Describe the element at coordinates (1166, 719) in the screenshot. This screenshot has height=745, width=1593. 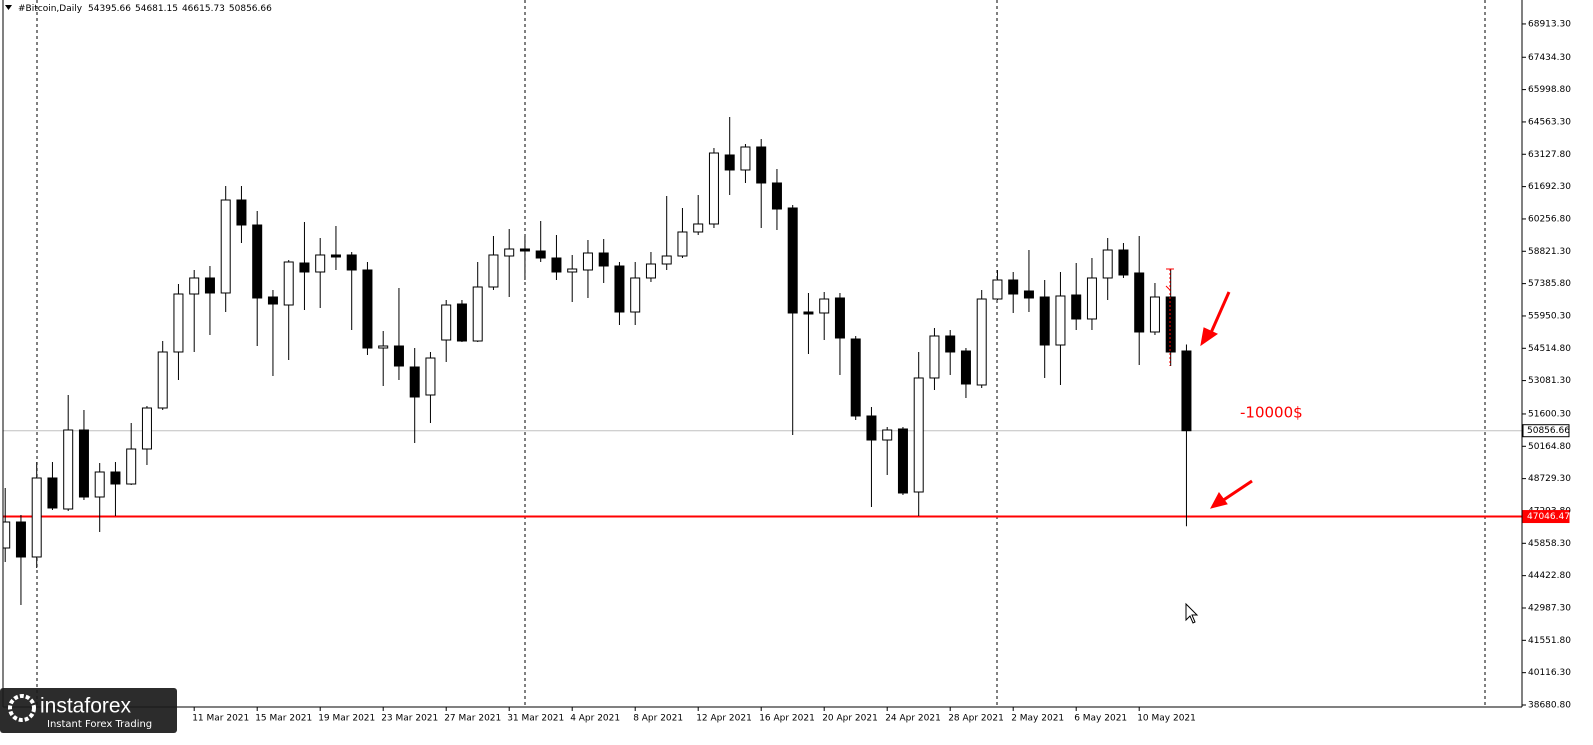
I see `x-tick-label: 10 May 2021` at that location.